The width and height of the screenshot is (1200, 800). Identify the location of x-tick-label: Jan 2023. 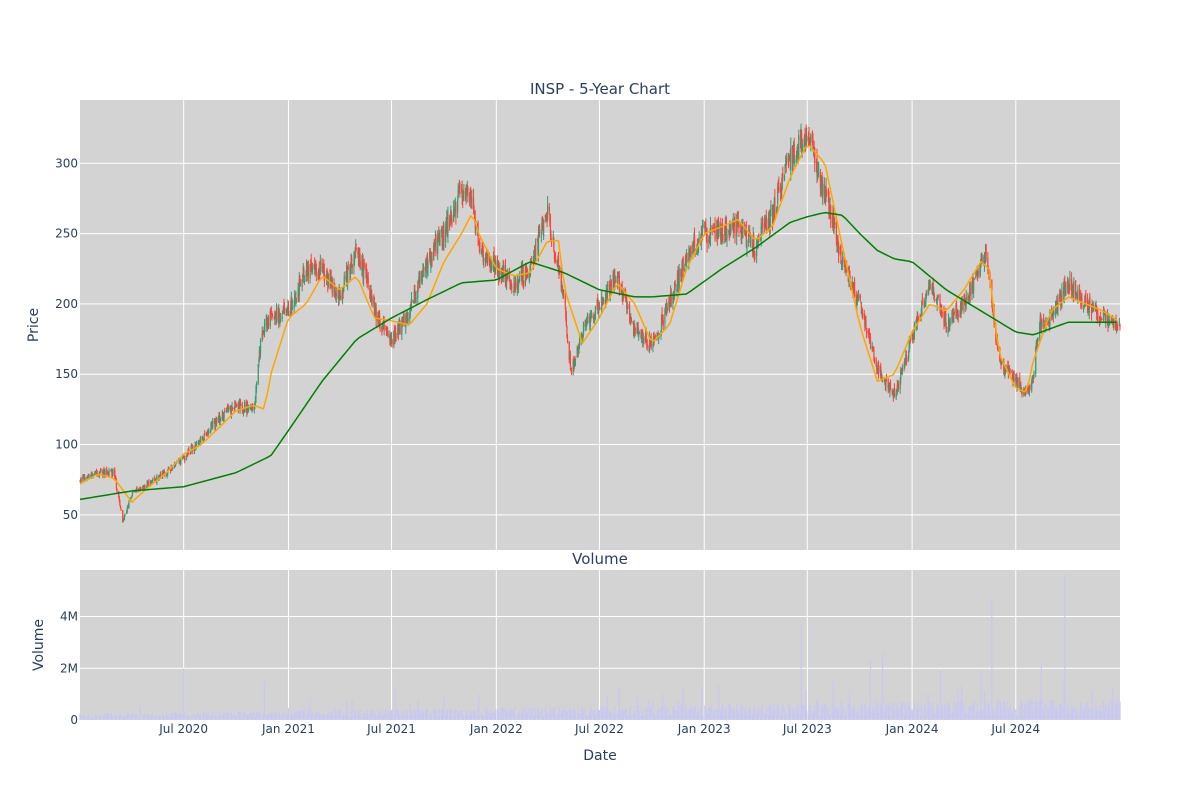
(704, 729).